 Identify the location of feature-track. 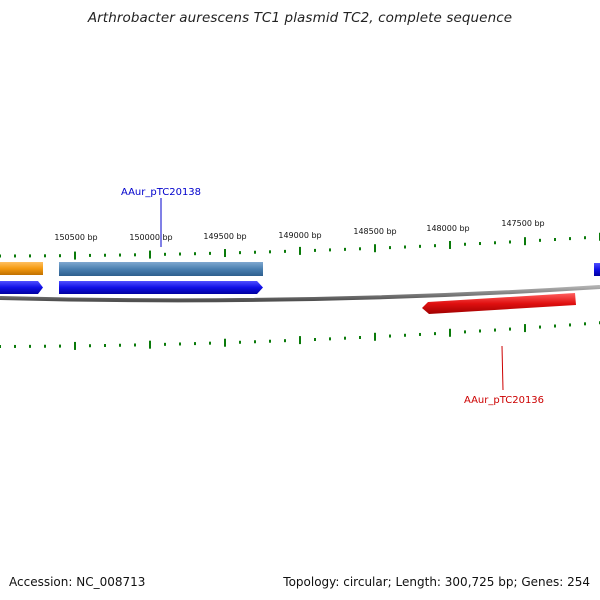
(300, 269).